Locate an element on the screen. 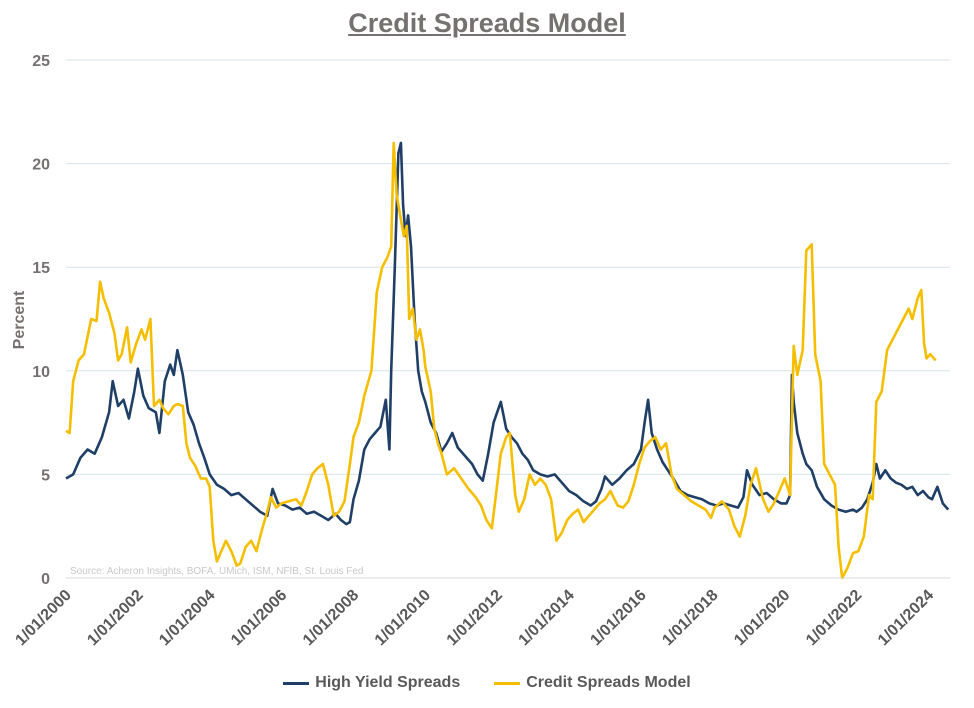 This screenshot has width=974, height=708. x-tick-label-2024: 1/01/2024 is located at coordinates (906, 618).